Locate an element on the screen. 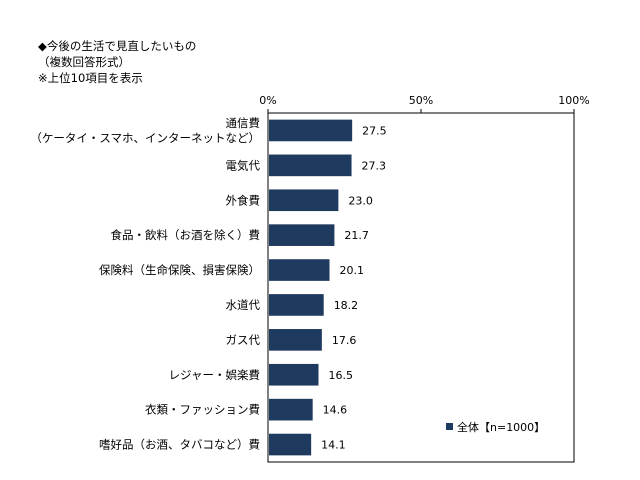 This screenshot has width=640, height=480. chart-note: ※上位10項目を表示 is located at coordinates (90, 78).